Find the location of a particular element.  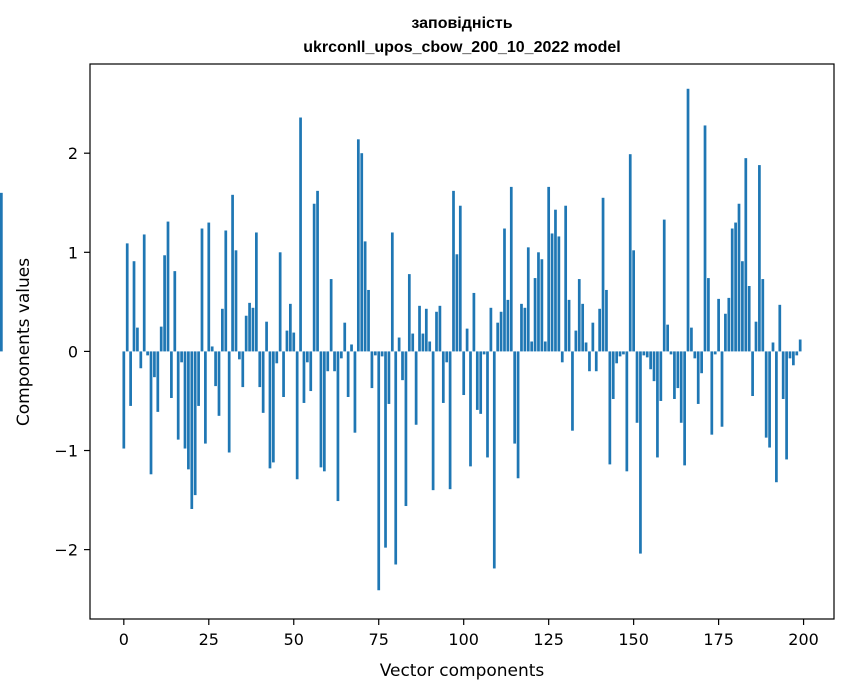

x-tick-label: 200 is located at coordinates (803, 639).